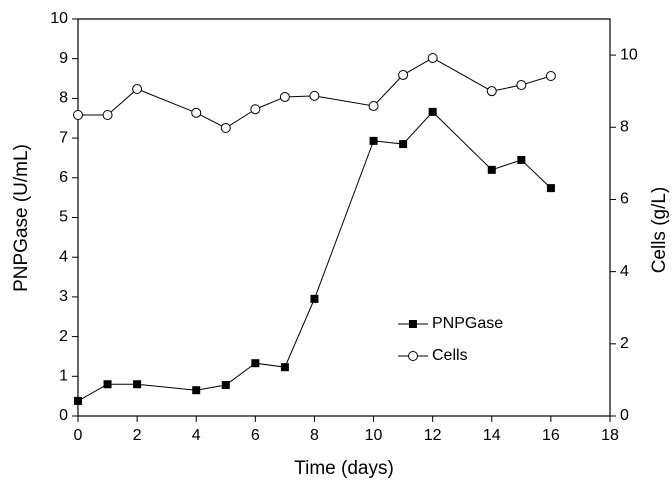 This screenshot has width=672, height=483. I want to click on x-tick-label: 12, so click(433, 435).